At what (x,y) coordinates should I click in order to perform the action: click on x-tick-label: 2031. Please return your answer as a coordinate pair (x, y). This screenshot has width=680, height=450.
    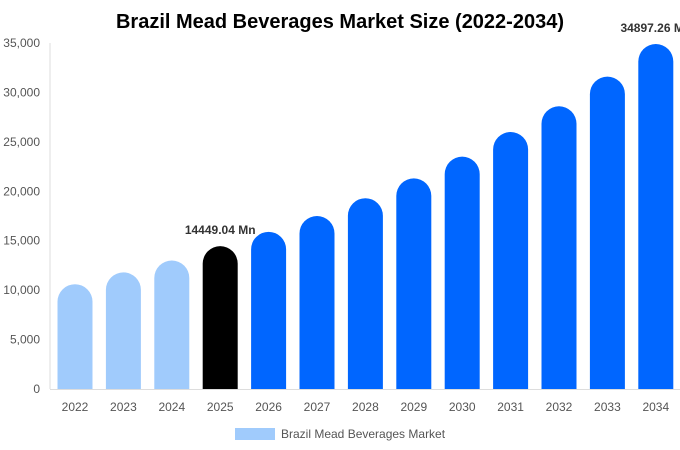
    Looking at the image, I should click on (510, 407).